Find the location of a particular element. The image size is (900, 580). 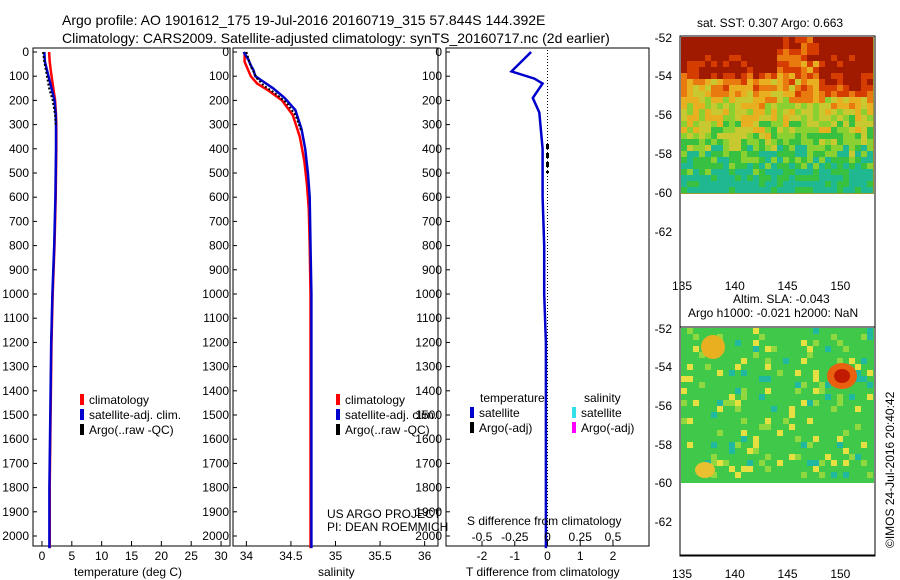

difference-top-tick-label: 0.25 is located at coordinates (581, 537).